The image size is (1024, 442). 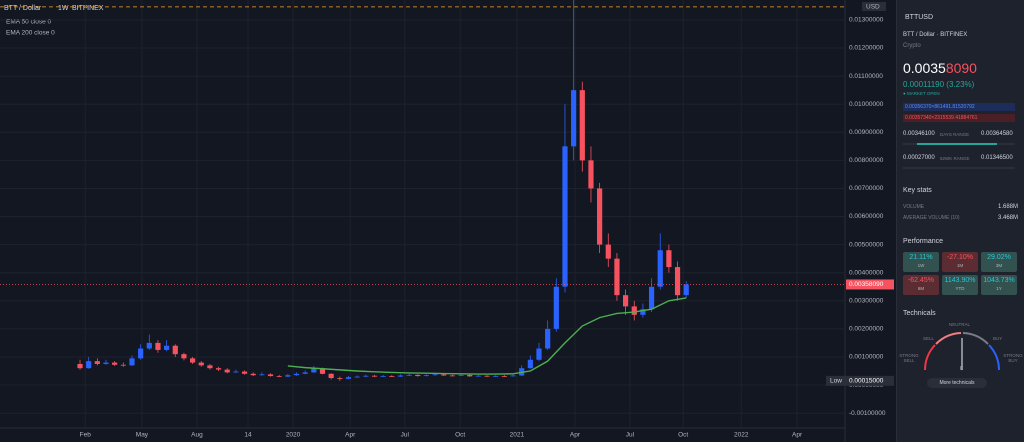 I want to click on w52-high: 0.01346500, so click(x=997, y=158).